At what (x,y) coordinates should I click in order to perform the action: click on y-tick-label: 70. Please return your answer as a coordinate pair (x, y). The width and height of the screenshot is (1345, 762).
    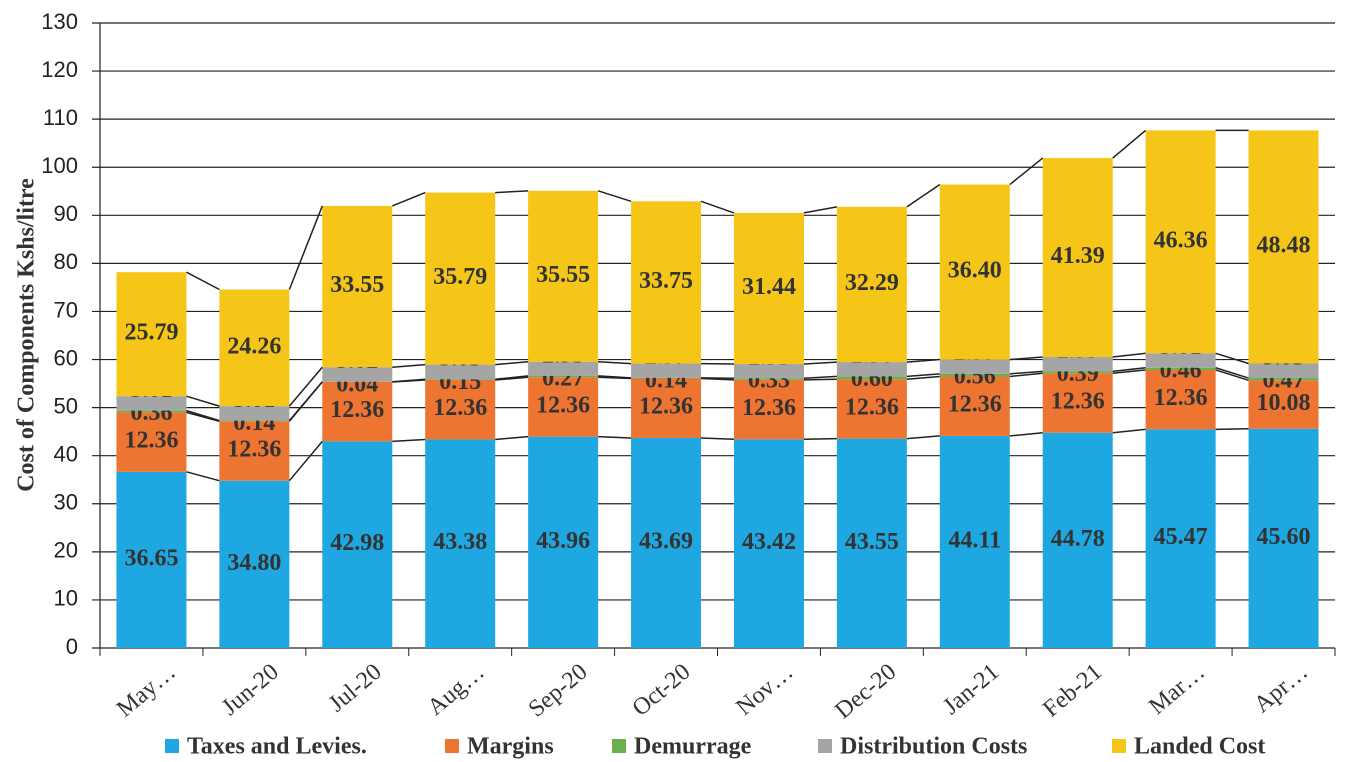
    Looking at the image, I should click on (66, 309).